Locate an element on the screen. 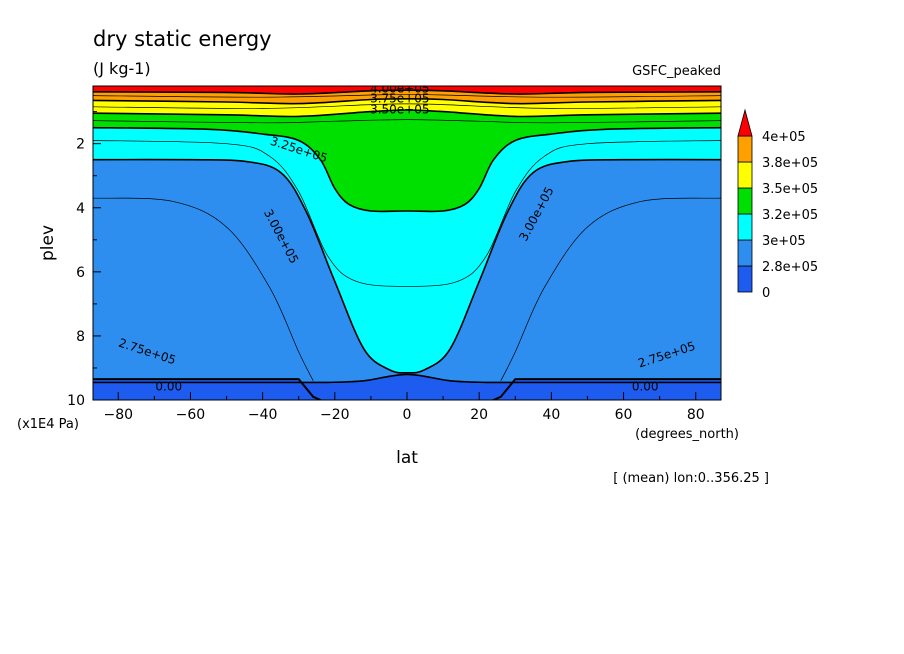 Image resolution: width=904 pixels, height=654 pixels. colorbar-label: 3.2e+05 is located at coordinates (790, 215).